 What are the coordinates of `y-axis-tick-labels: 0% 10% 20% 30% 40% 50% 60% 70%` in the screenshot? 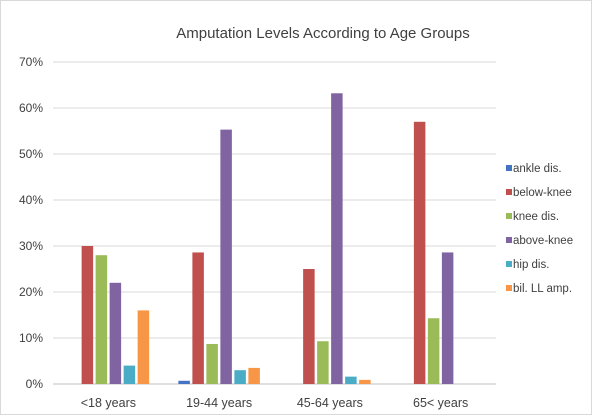 It's located at (31, 223).